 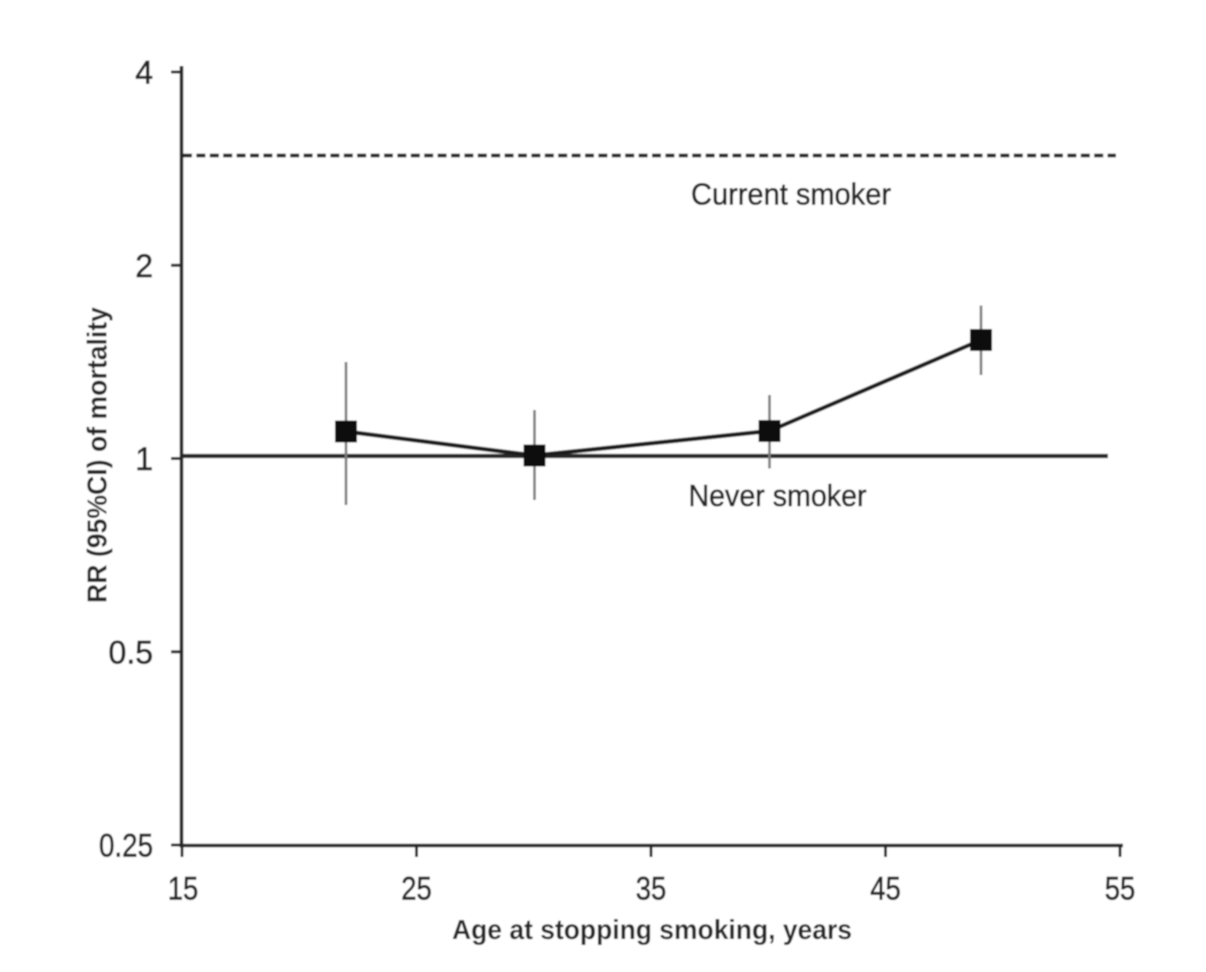 I want to click on svg-text: 15, so click(x=183, y=889).